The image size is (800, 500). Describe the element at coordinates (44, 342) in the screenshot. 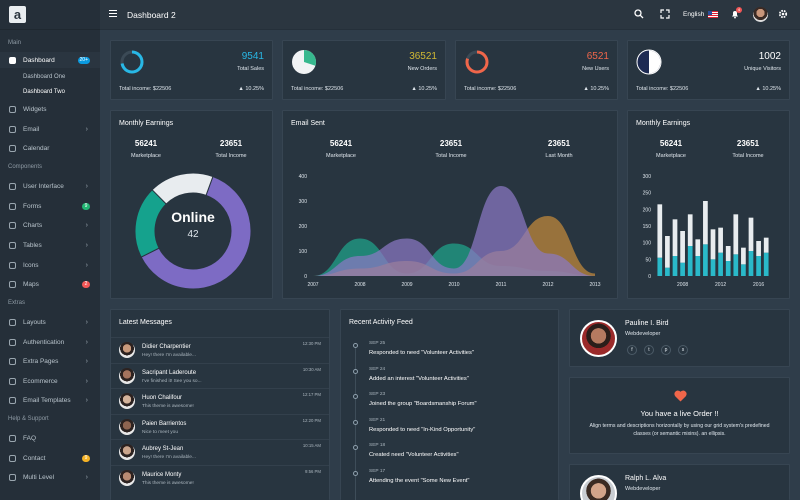

I see `sidebar-item-label: Authentication` at that location.